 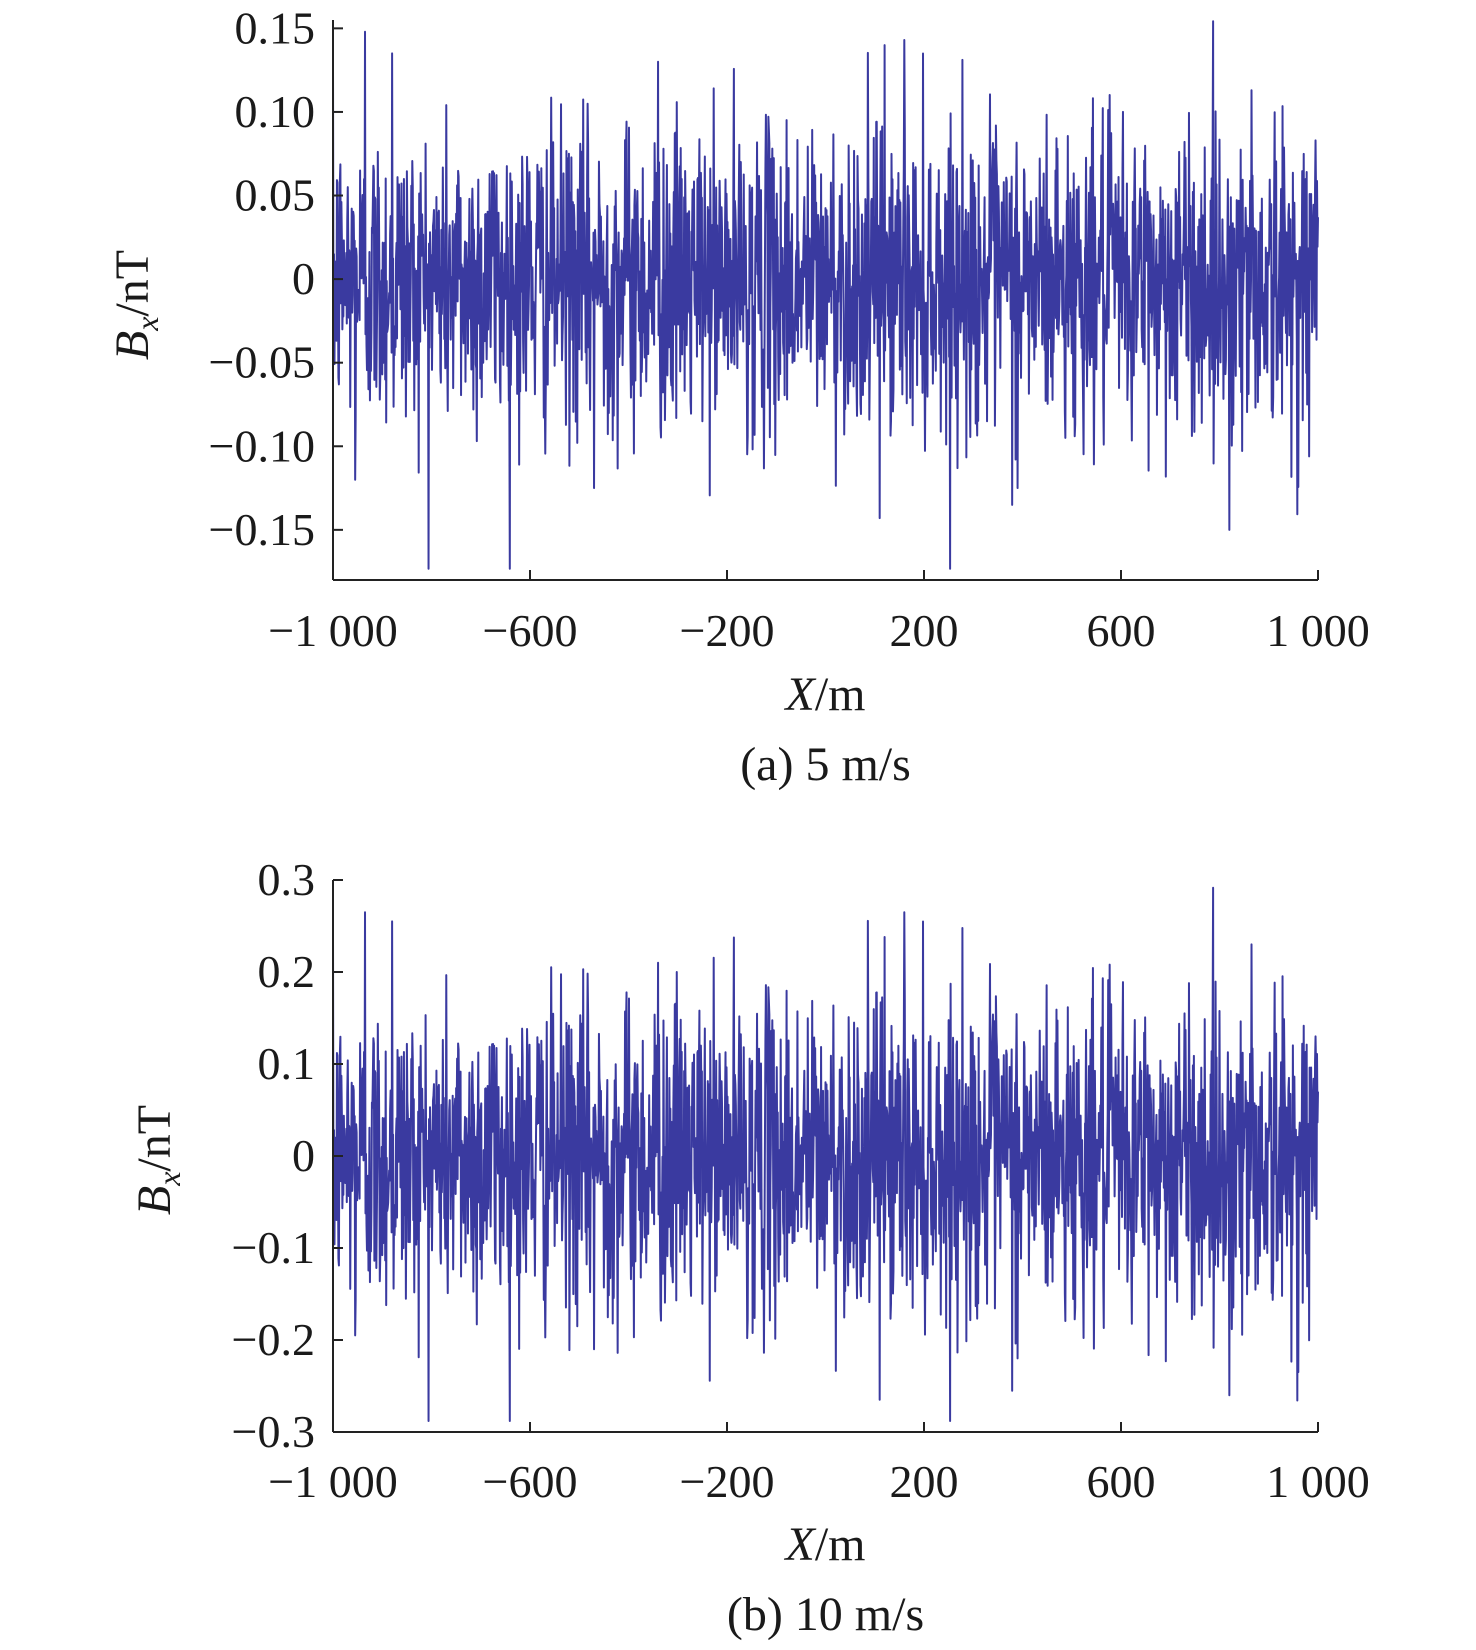 I want to click on panel-caption: (b) 10 m/s, so click(x=825, y=1614).